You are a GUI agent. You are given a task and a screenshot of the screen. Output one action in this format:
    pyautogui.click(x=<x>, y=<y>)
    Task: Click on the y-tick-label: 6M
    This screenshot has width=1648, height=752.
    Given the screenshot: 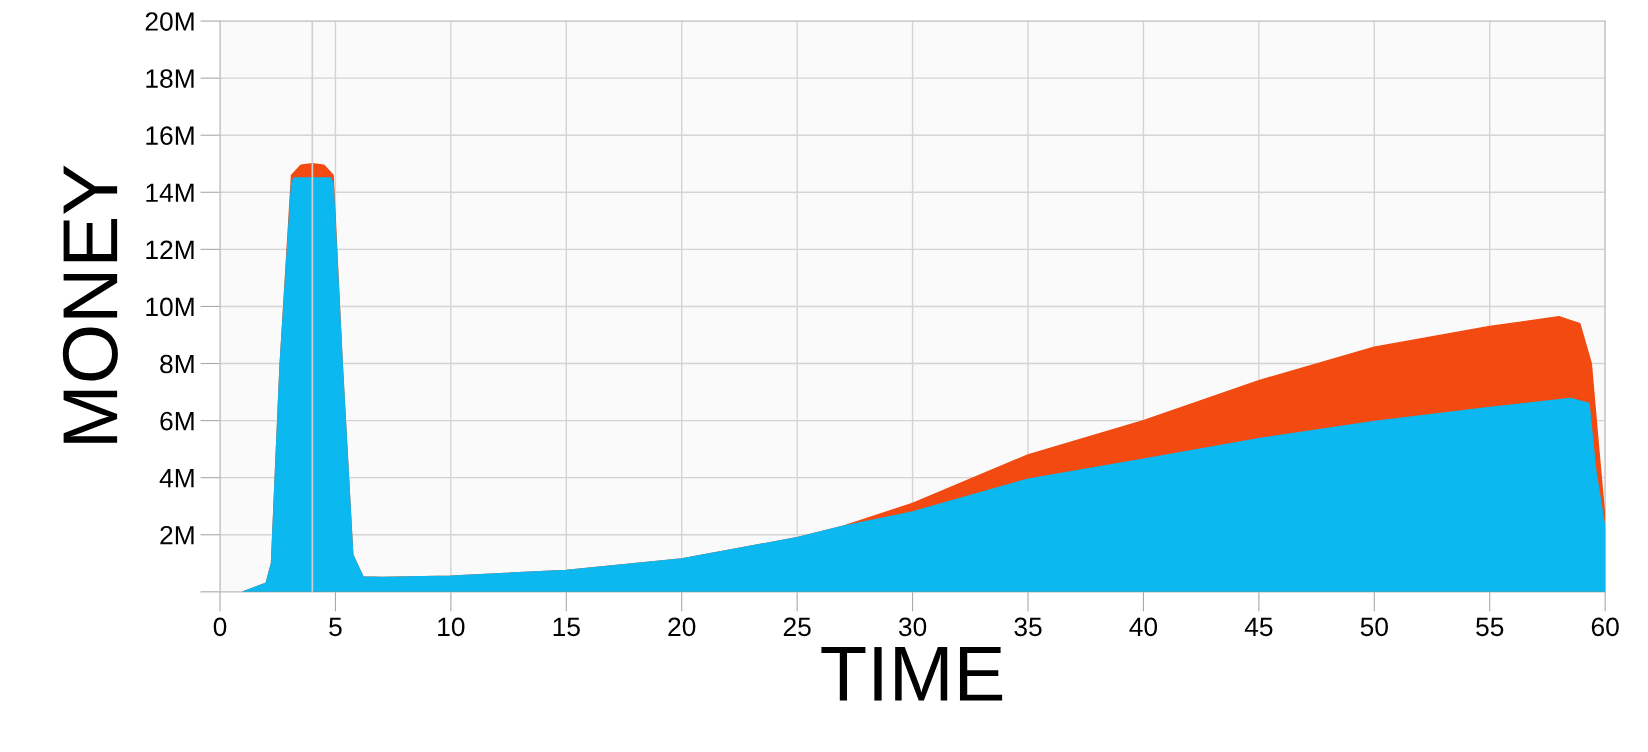 What is the action you would take?
    pyautogui.click(x=177, y=421)
    